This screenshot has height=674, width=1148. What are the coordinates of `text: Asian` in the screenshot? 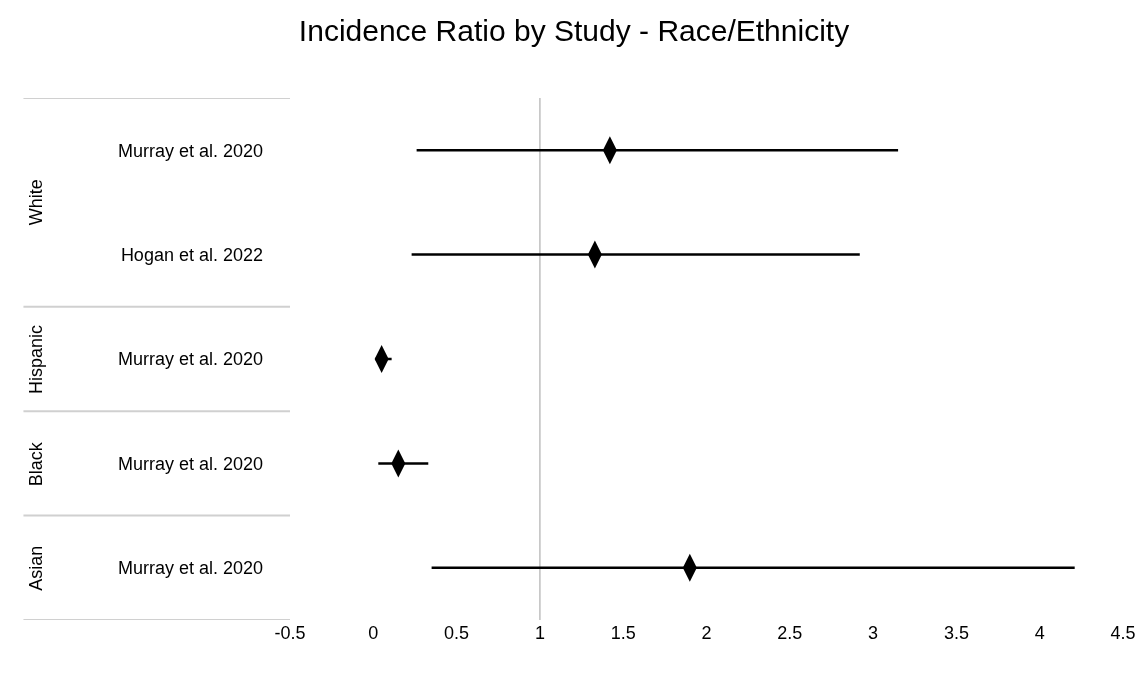 It's located at (36, 568).